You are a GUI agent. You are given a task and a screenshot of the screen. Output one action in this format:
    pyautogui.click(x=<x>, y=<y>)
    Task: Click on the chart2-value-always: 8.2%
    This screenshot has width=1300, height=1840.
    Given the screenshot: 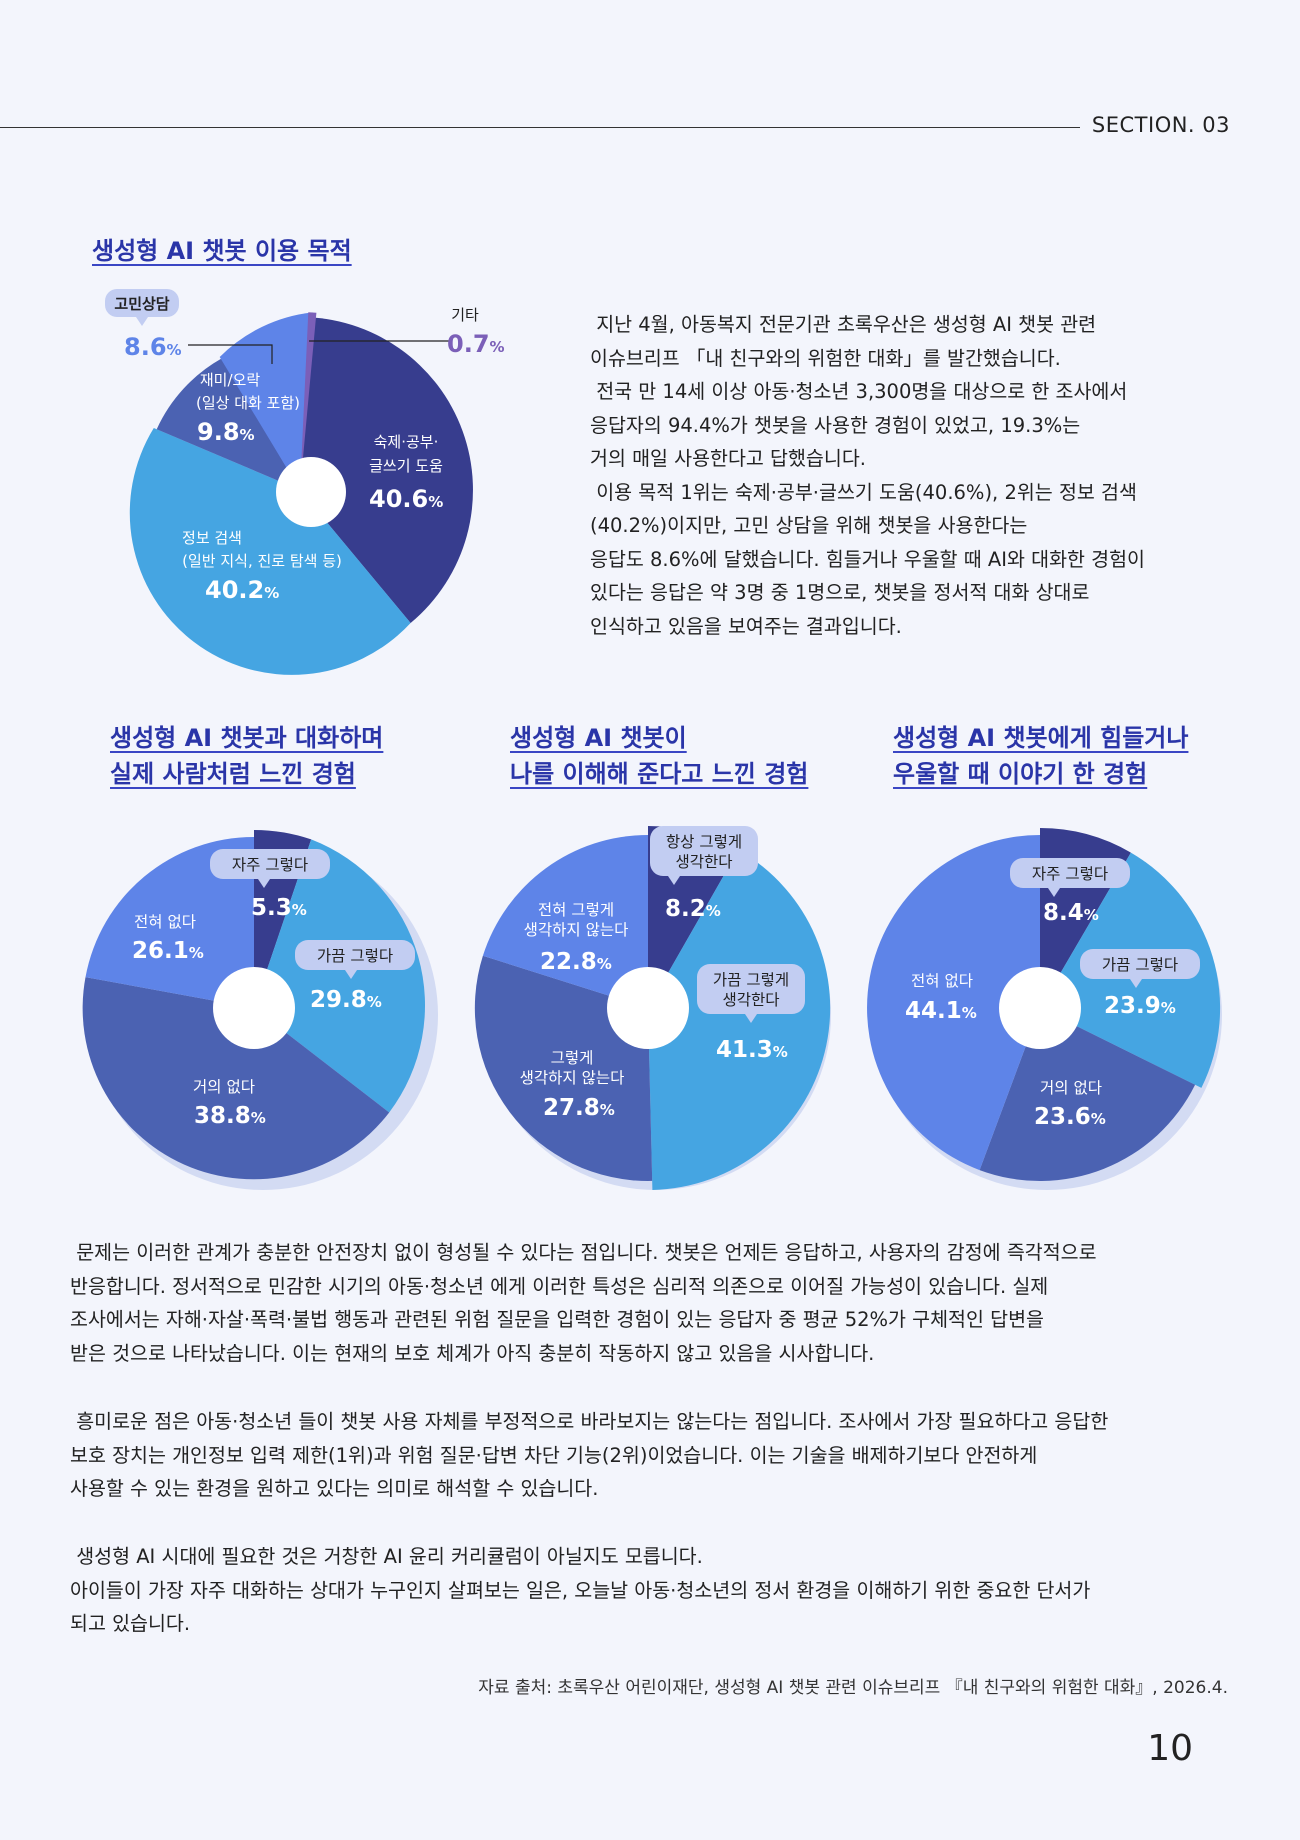 What is the action you would take?
    pyautogui.click(x=693, y=909)
    